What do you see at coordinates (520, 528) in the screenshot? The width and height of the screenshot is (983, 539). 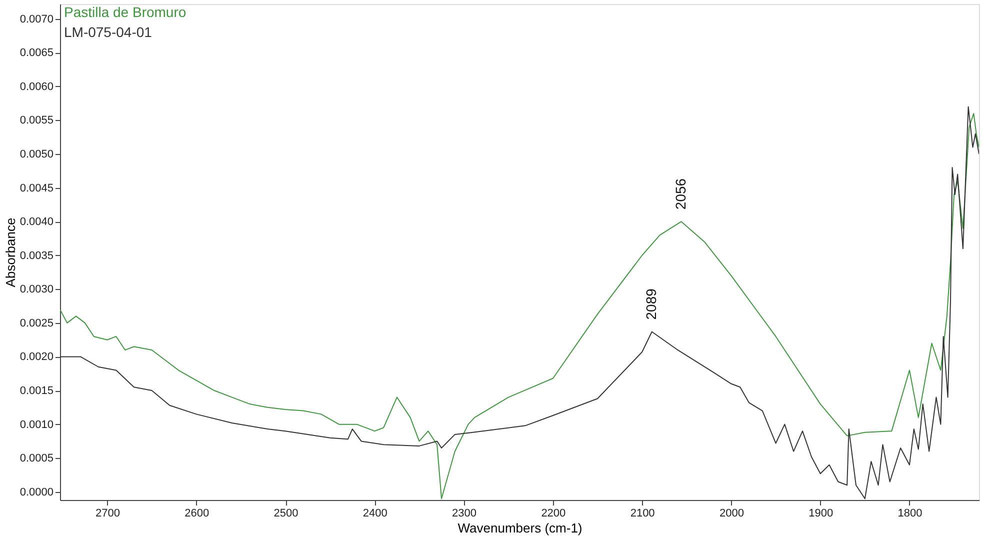 I see `x-axis-title: Wavenumbers (cm-1)` at bounding box center [520, 528].